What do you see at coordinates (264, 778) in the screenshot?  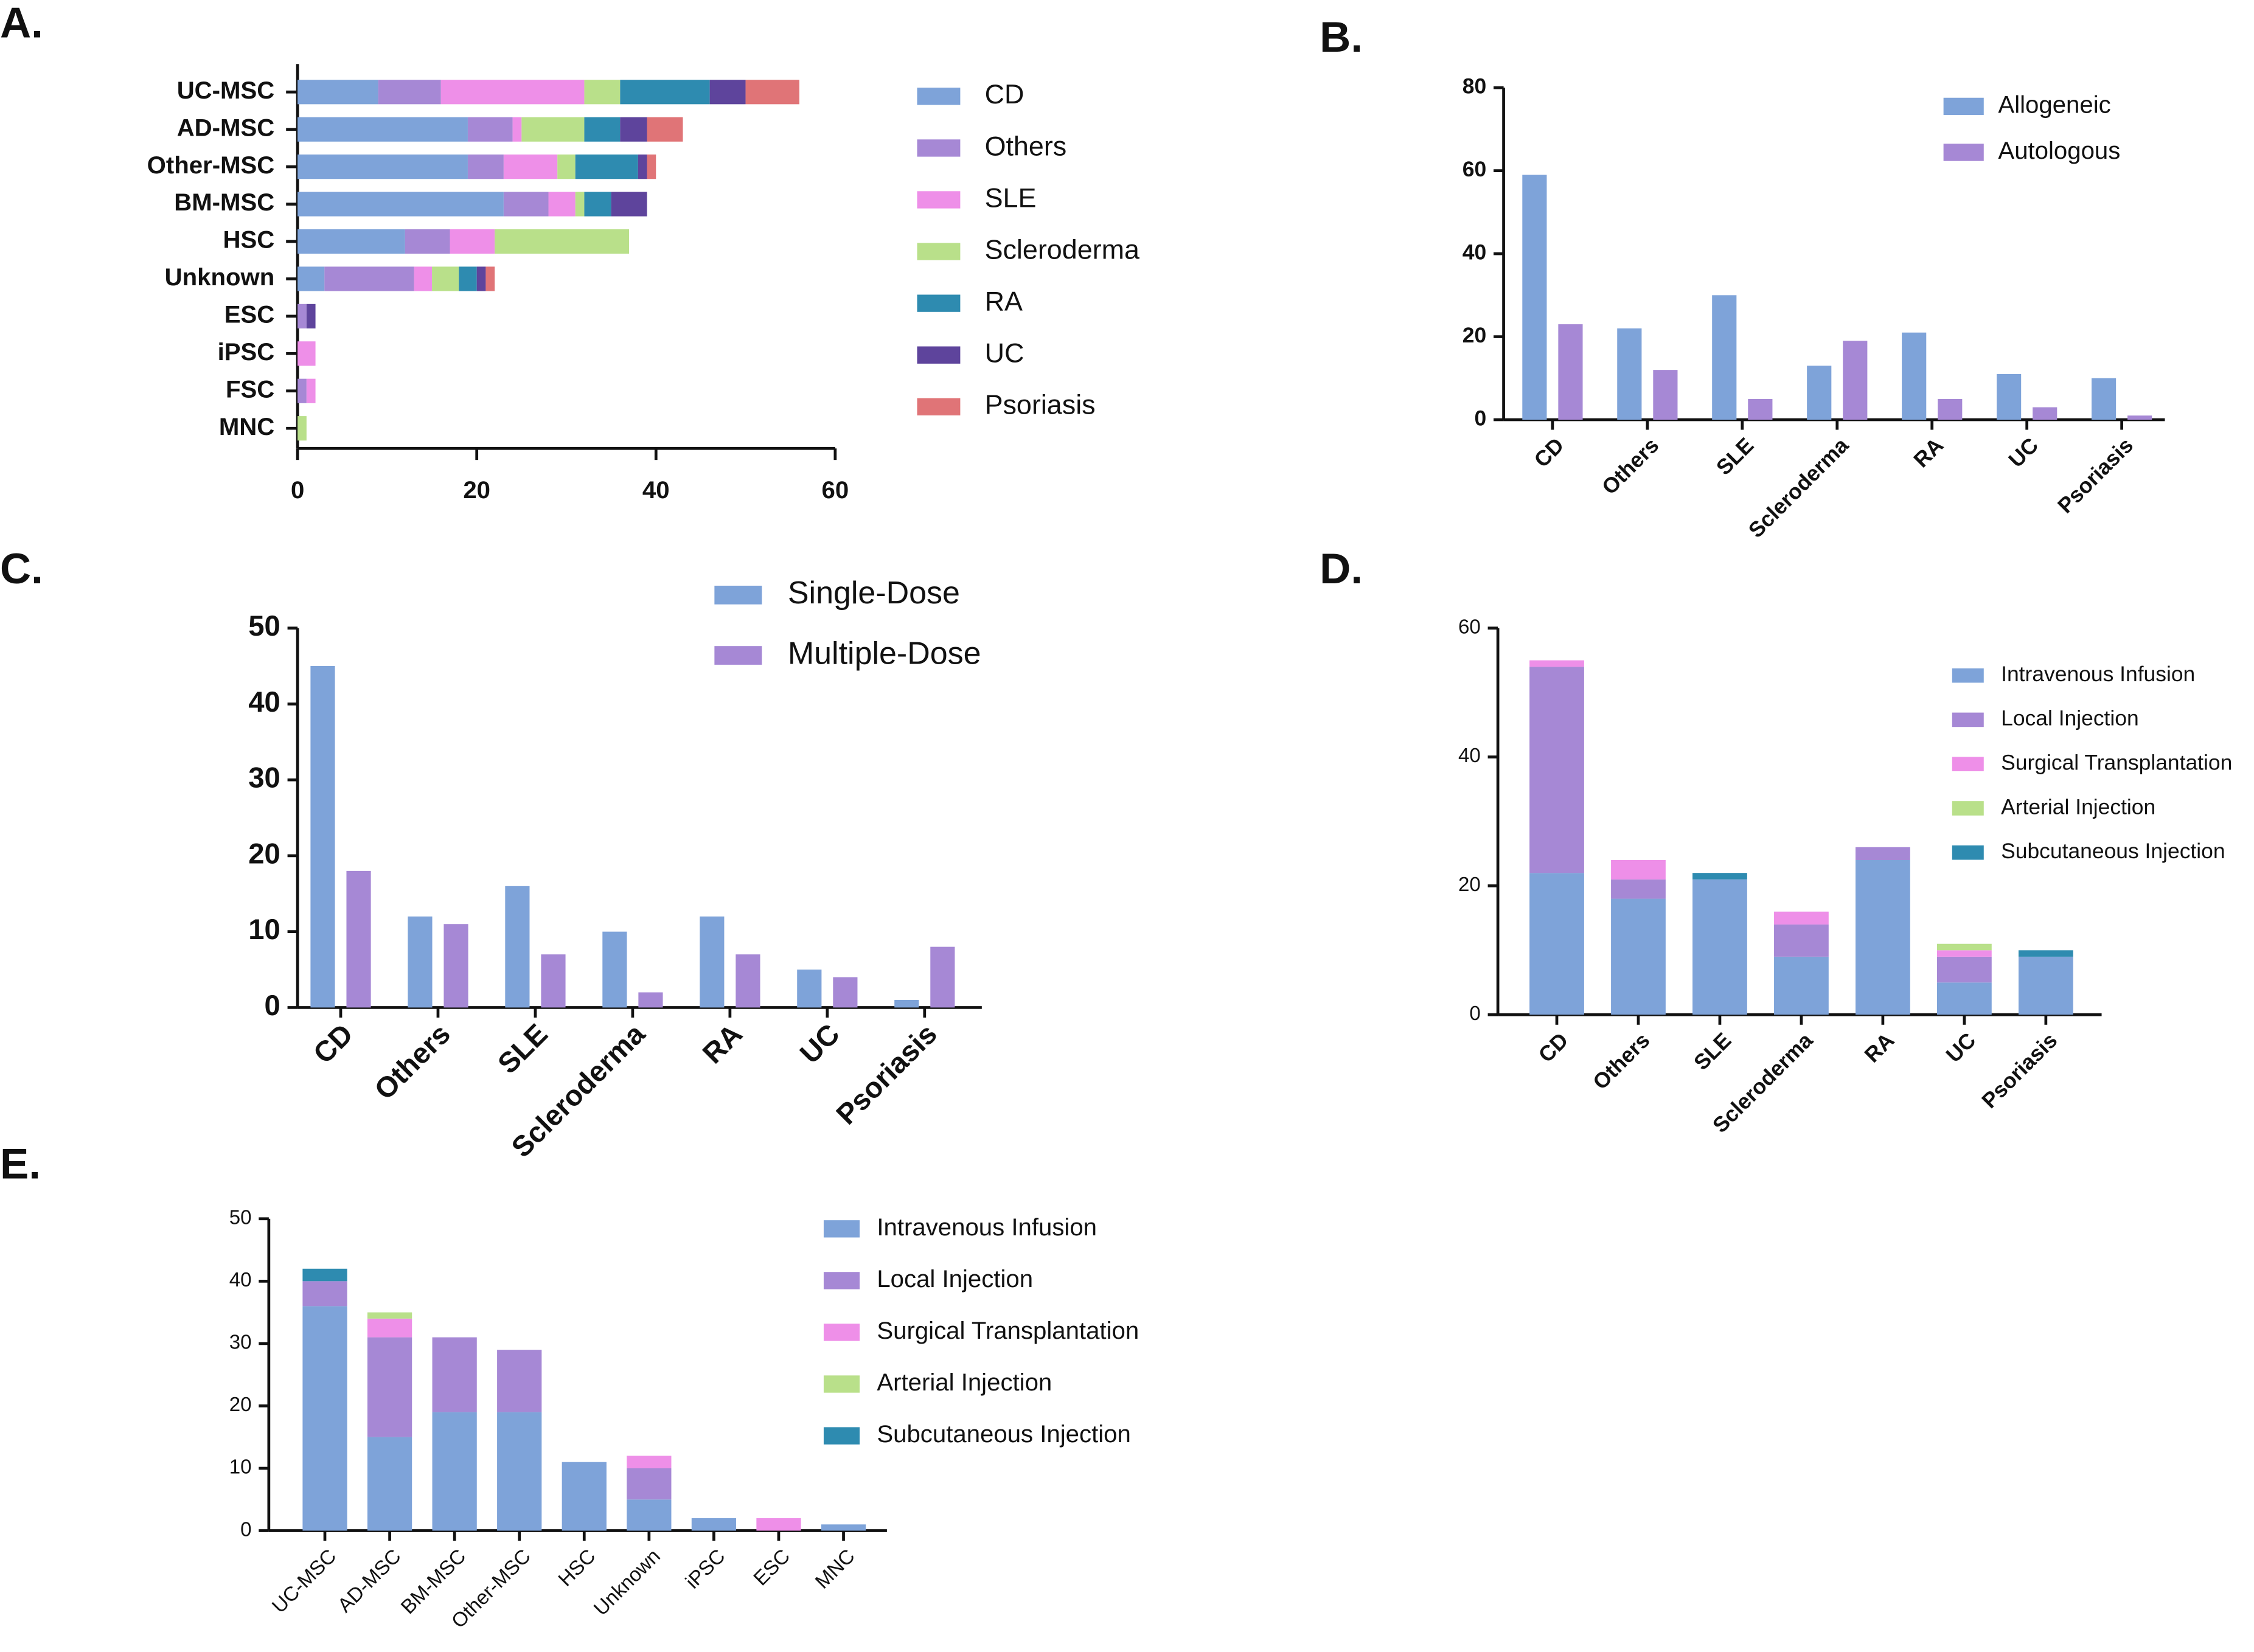 I see `y-tick-label: 30` at bounding box center [264, 778].